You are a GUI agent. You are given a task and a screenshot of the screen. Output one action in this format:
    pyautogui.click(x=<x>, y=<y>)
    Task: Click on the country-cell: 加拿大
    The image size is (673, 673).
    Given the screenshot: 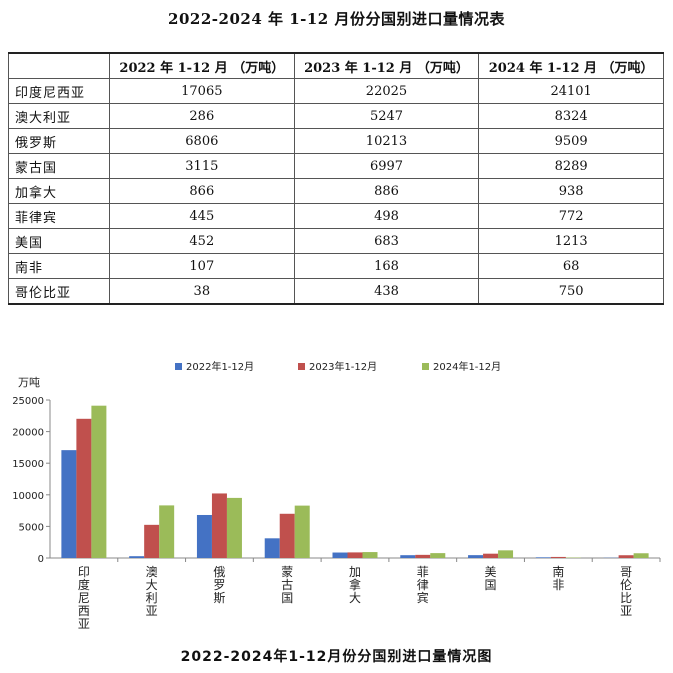 What is the action you would take?
    pyautogui.click(x=59, y=191)
    